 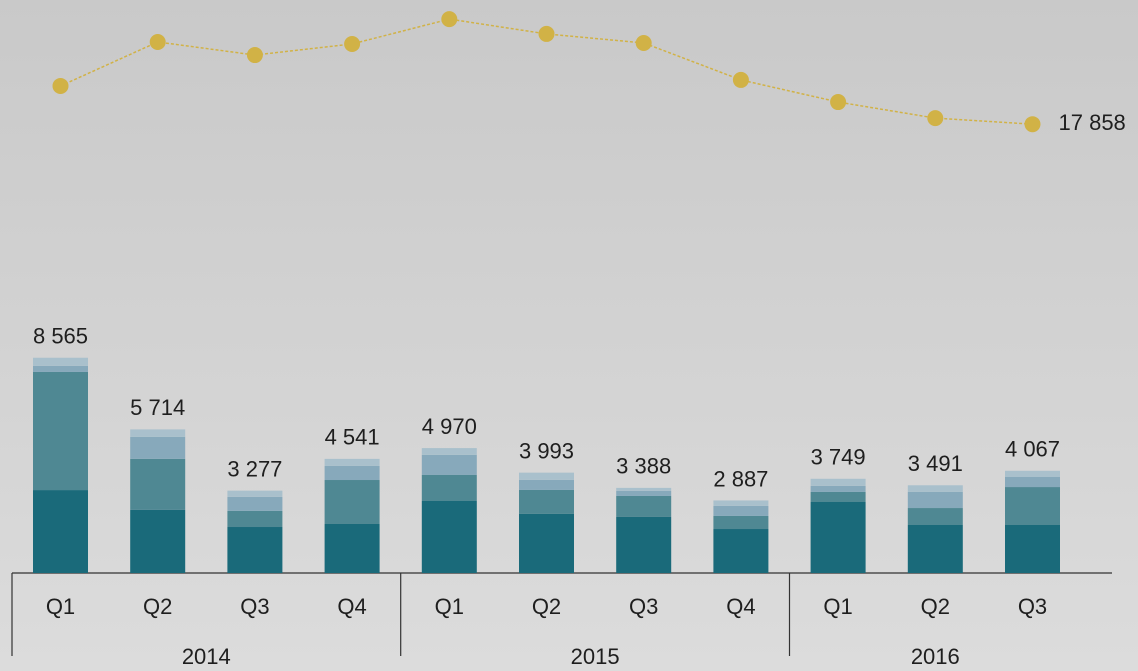 I want to click on total-label: 3 993, so click(x=546, y=450).